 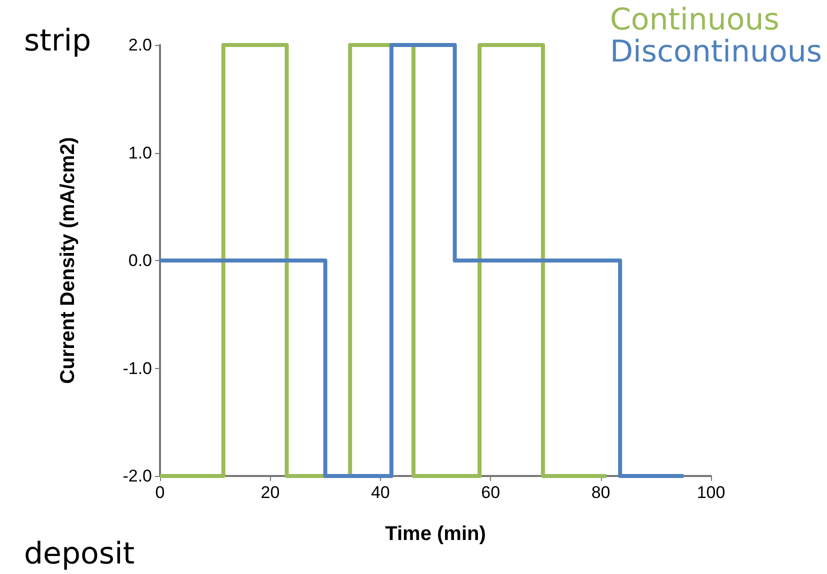 I want to click on x-axis-title: Time (min), so click(x=435, y=534).